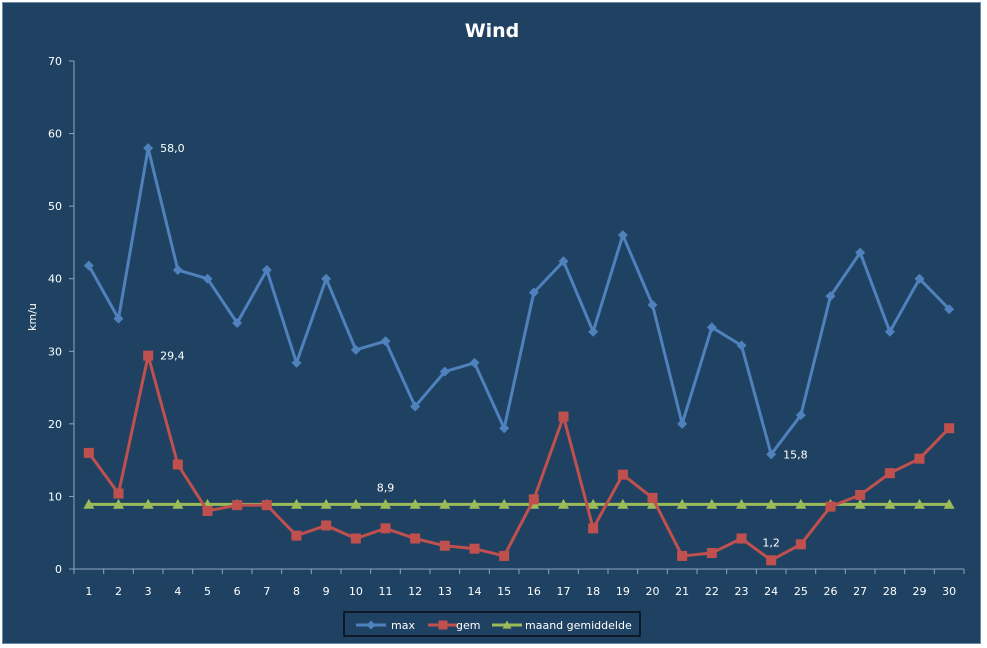  I want to click on x-tick-label: 11, so click(386, 591).